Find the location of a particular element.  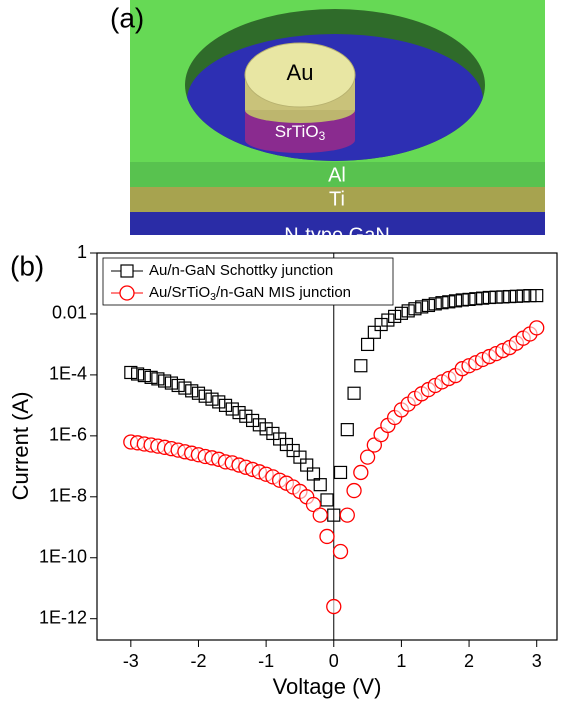

legend-label: Au/SrTiO3/n-GaN MIS junction is located at coordinates (250, 293).